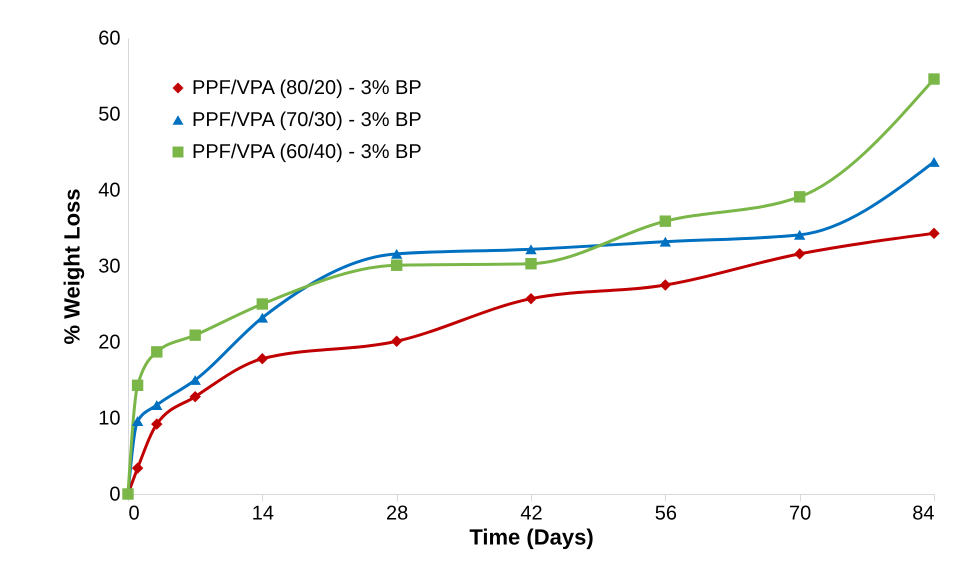 The image size is (961, 578). I want to click on y-tick-label: 30, so click(109, 267).